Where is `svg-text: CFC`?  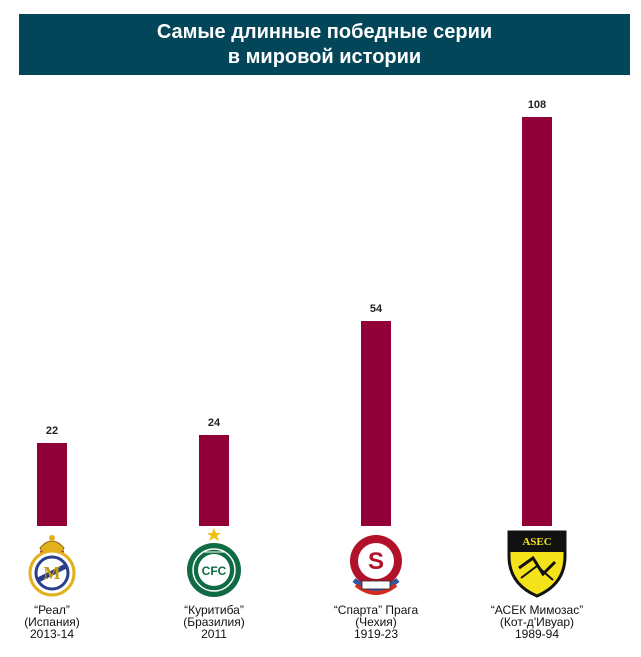 svg-text: CFC is located at coordinates (214, 571).